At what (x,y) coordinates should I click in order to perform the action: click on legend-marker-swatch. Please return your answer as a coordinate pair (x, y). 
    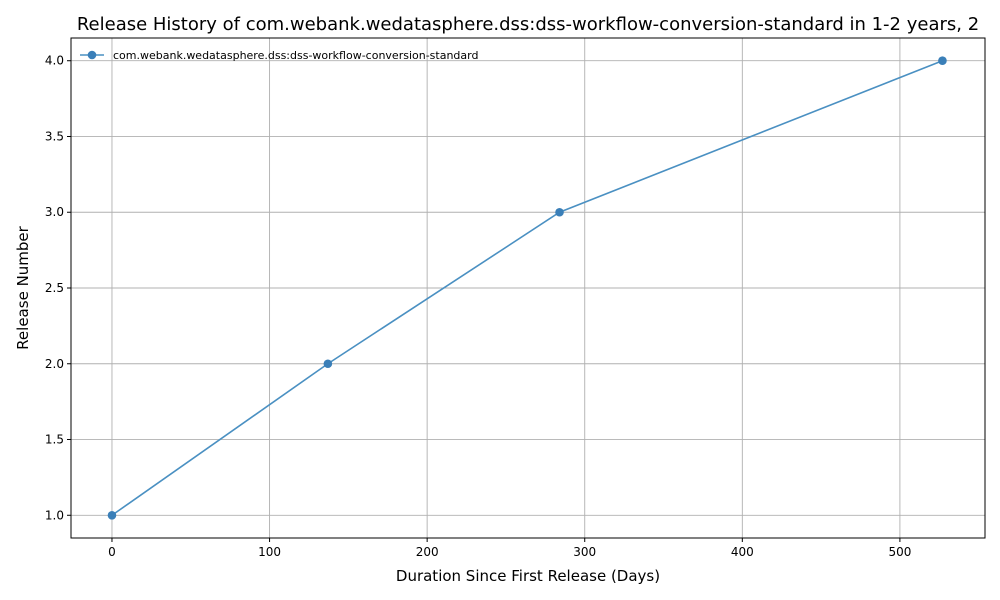
    Looking at the image, I should click on (92, 55).